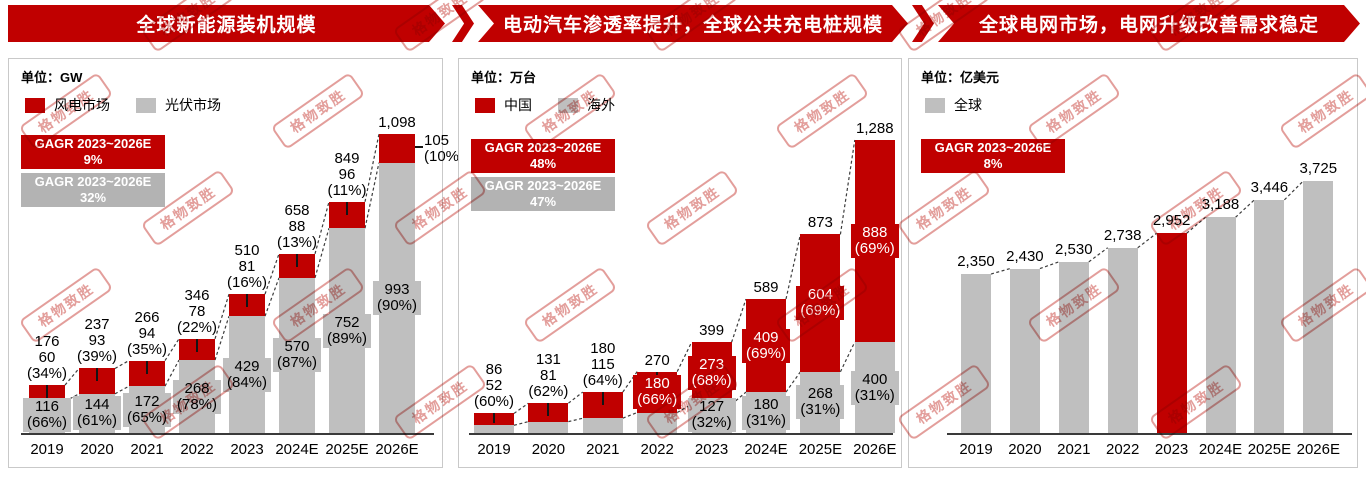  What do you see at coordinates (504, 77) in the screenshot?
I see `unit-label: 单位：万台` at bounding box center [504, 77].